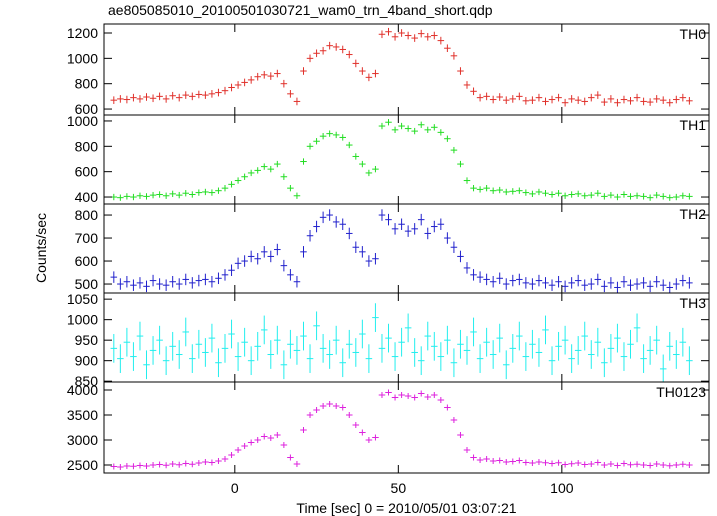 The width and height of the screenshot is (717, 516). What do you see at coordinates (87, 197) in the screenshot?
I see `y-tick-label: 400` at bounding box center [87, 197].